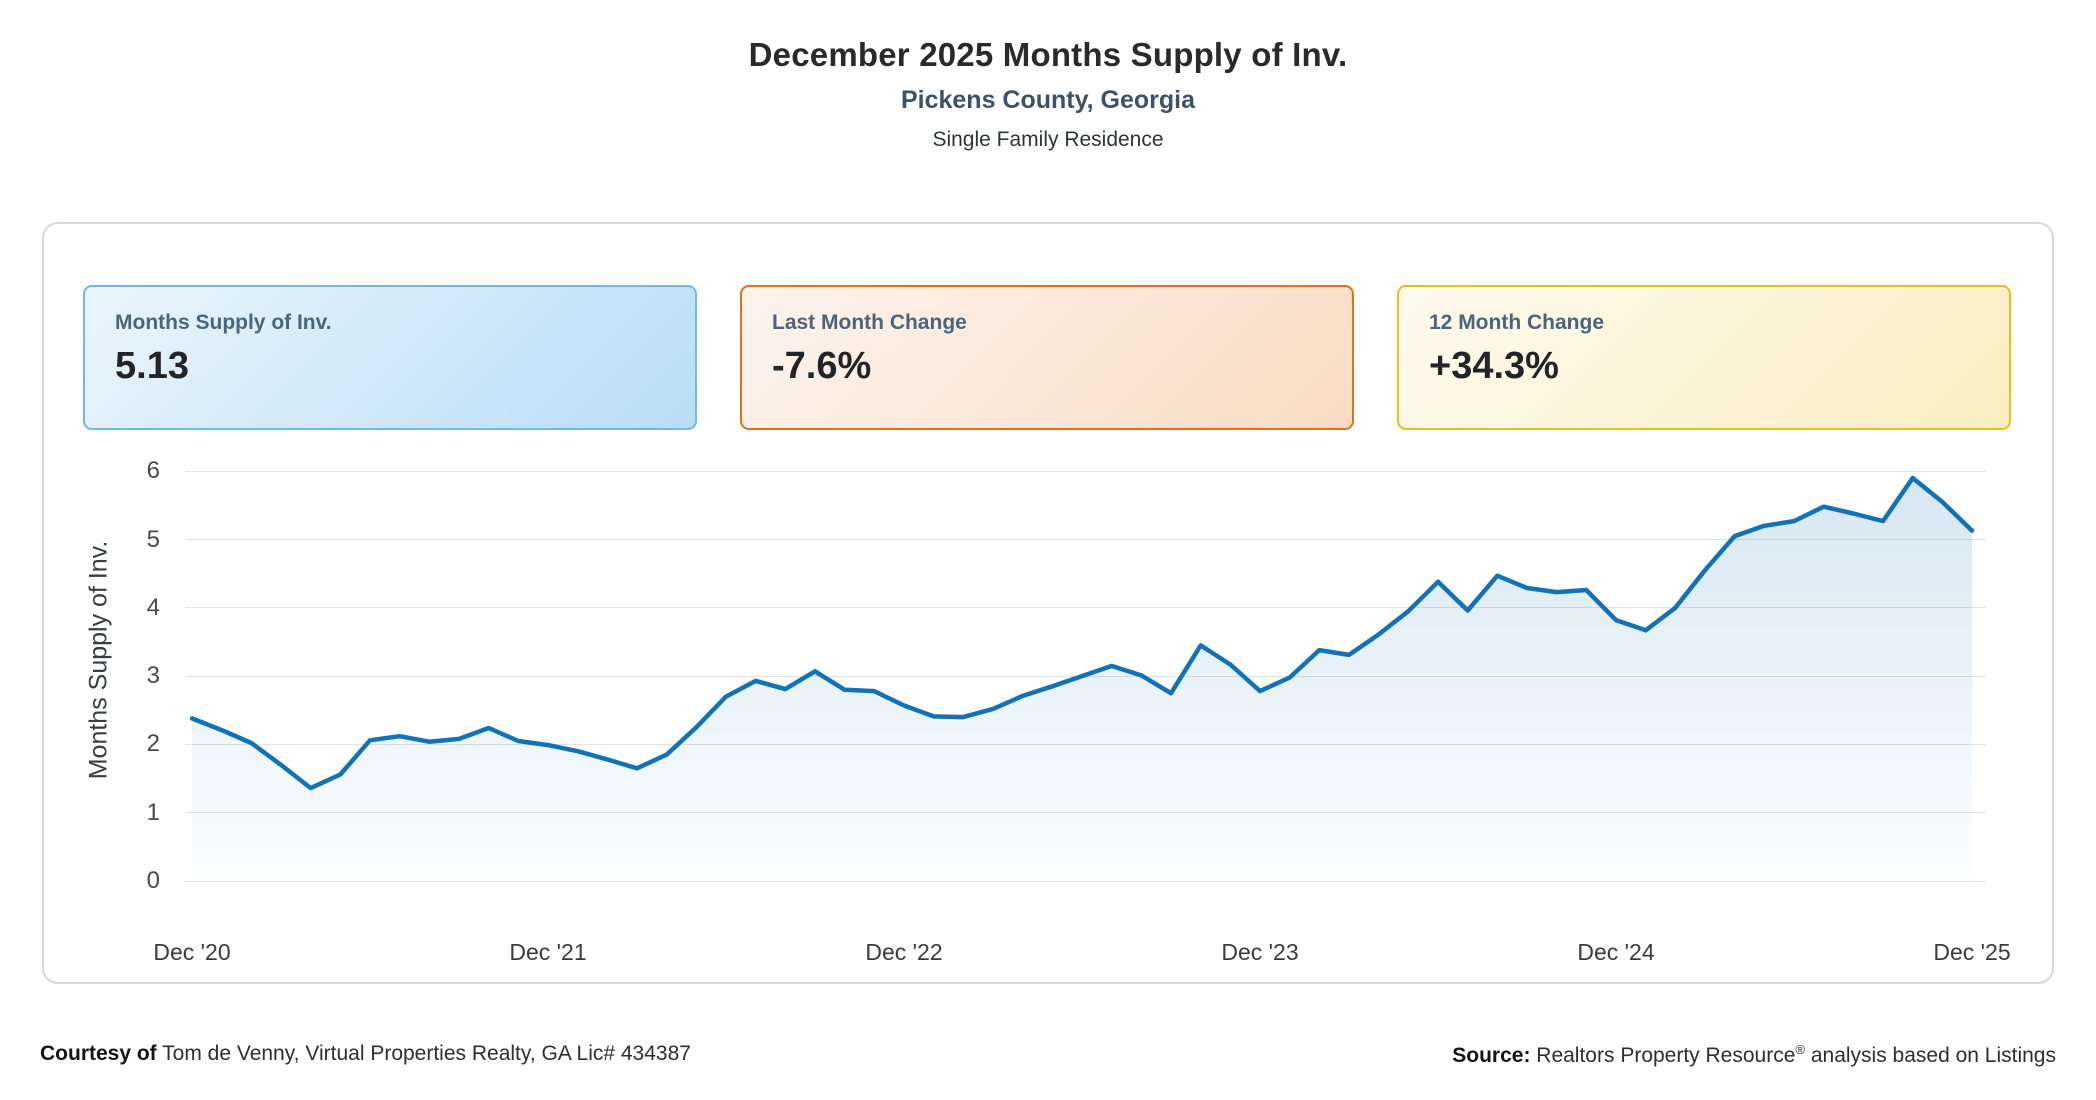 This screenshot has height=1100, width=2096. I want to click on stat-card-label: Months Supply of Inv., so click(223, 322).